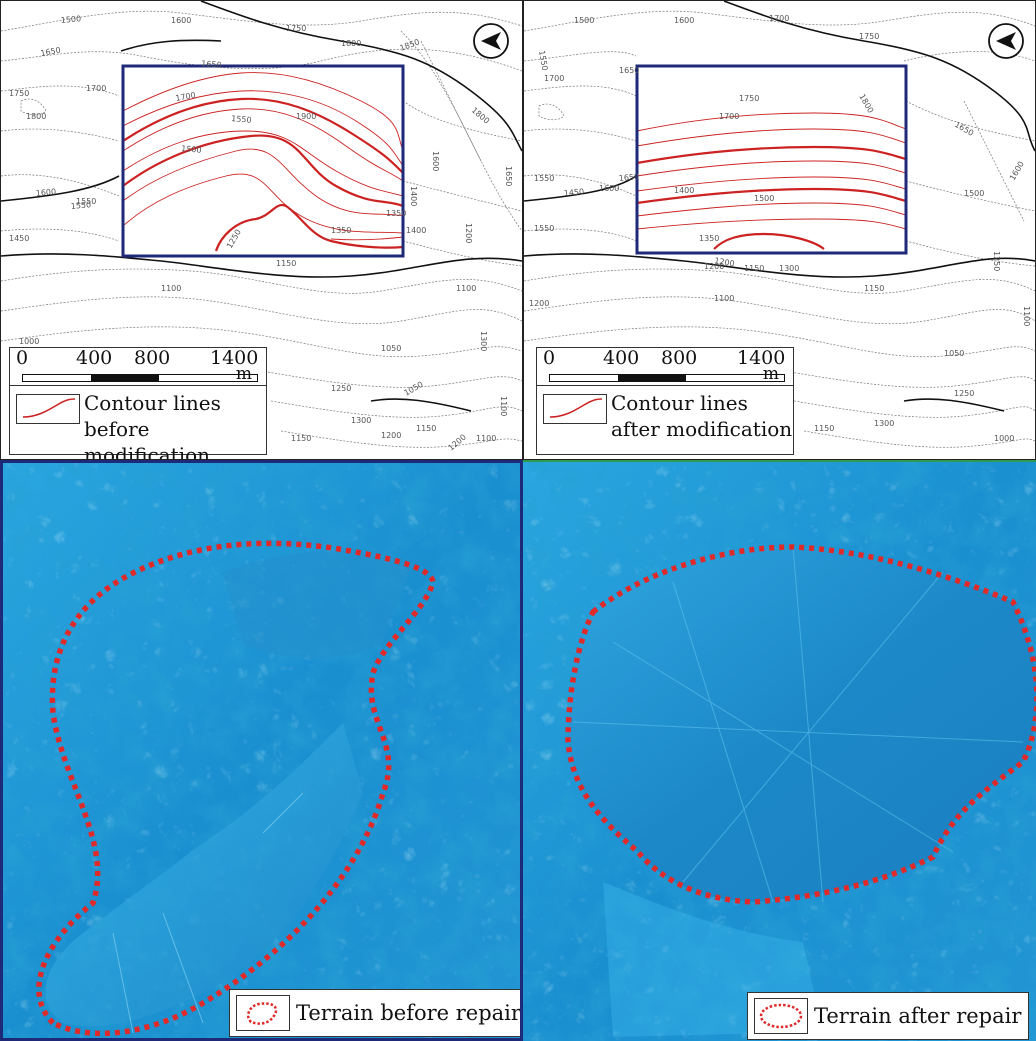  I want to click on legend-label: Terrain before repair, so click(408, 1013).